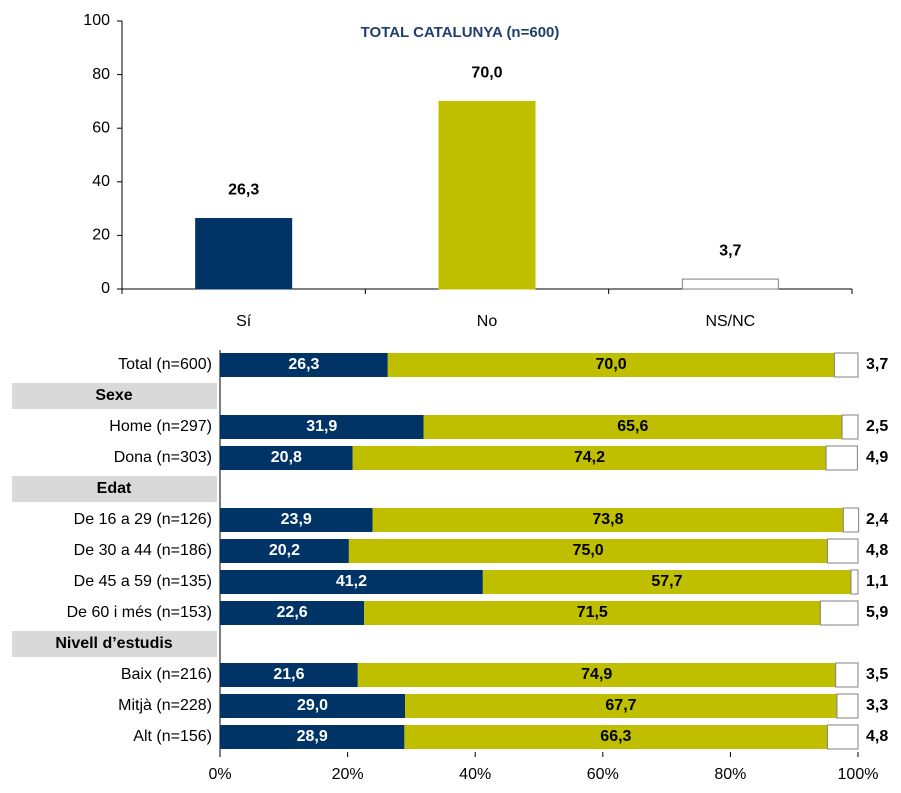 This screenshot has width=901, height=793. I want to click on value-label: 66,3, so click(615, 736).